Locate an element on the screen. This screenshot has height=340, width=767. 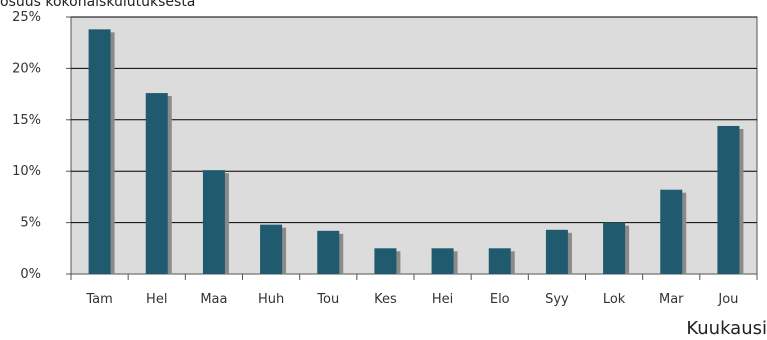
x-tick-label: Hel is located at coordinates (156, 299).